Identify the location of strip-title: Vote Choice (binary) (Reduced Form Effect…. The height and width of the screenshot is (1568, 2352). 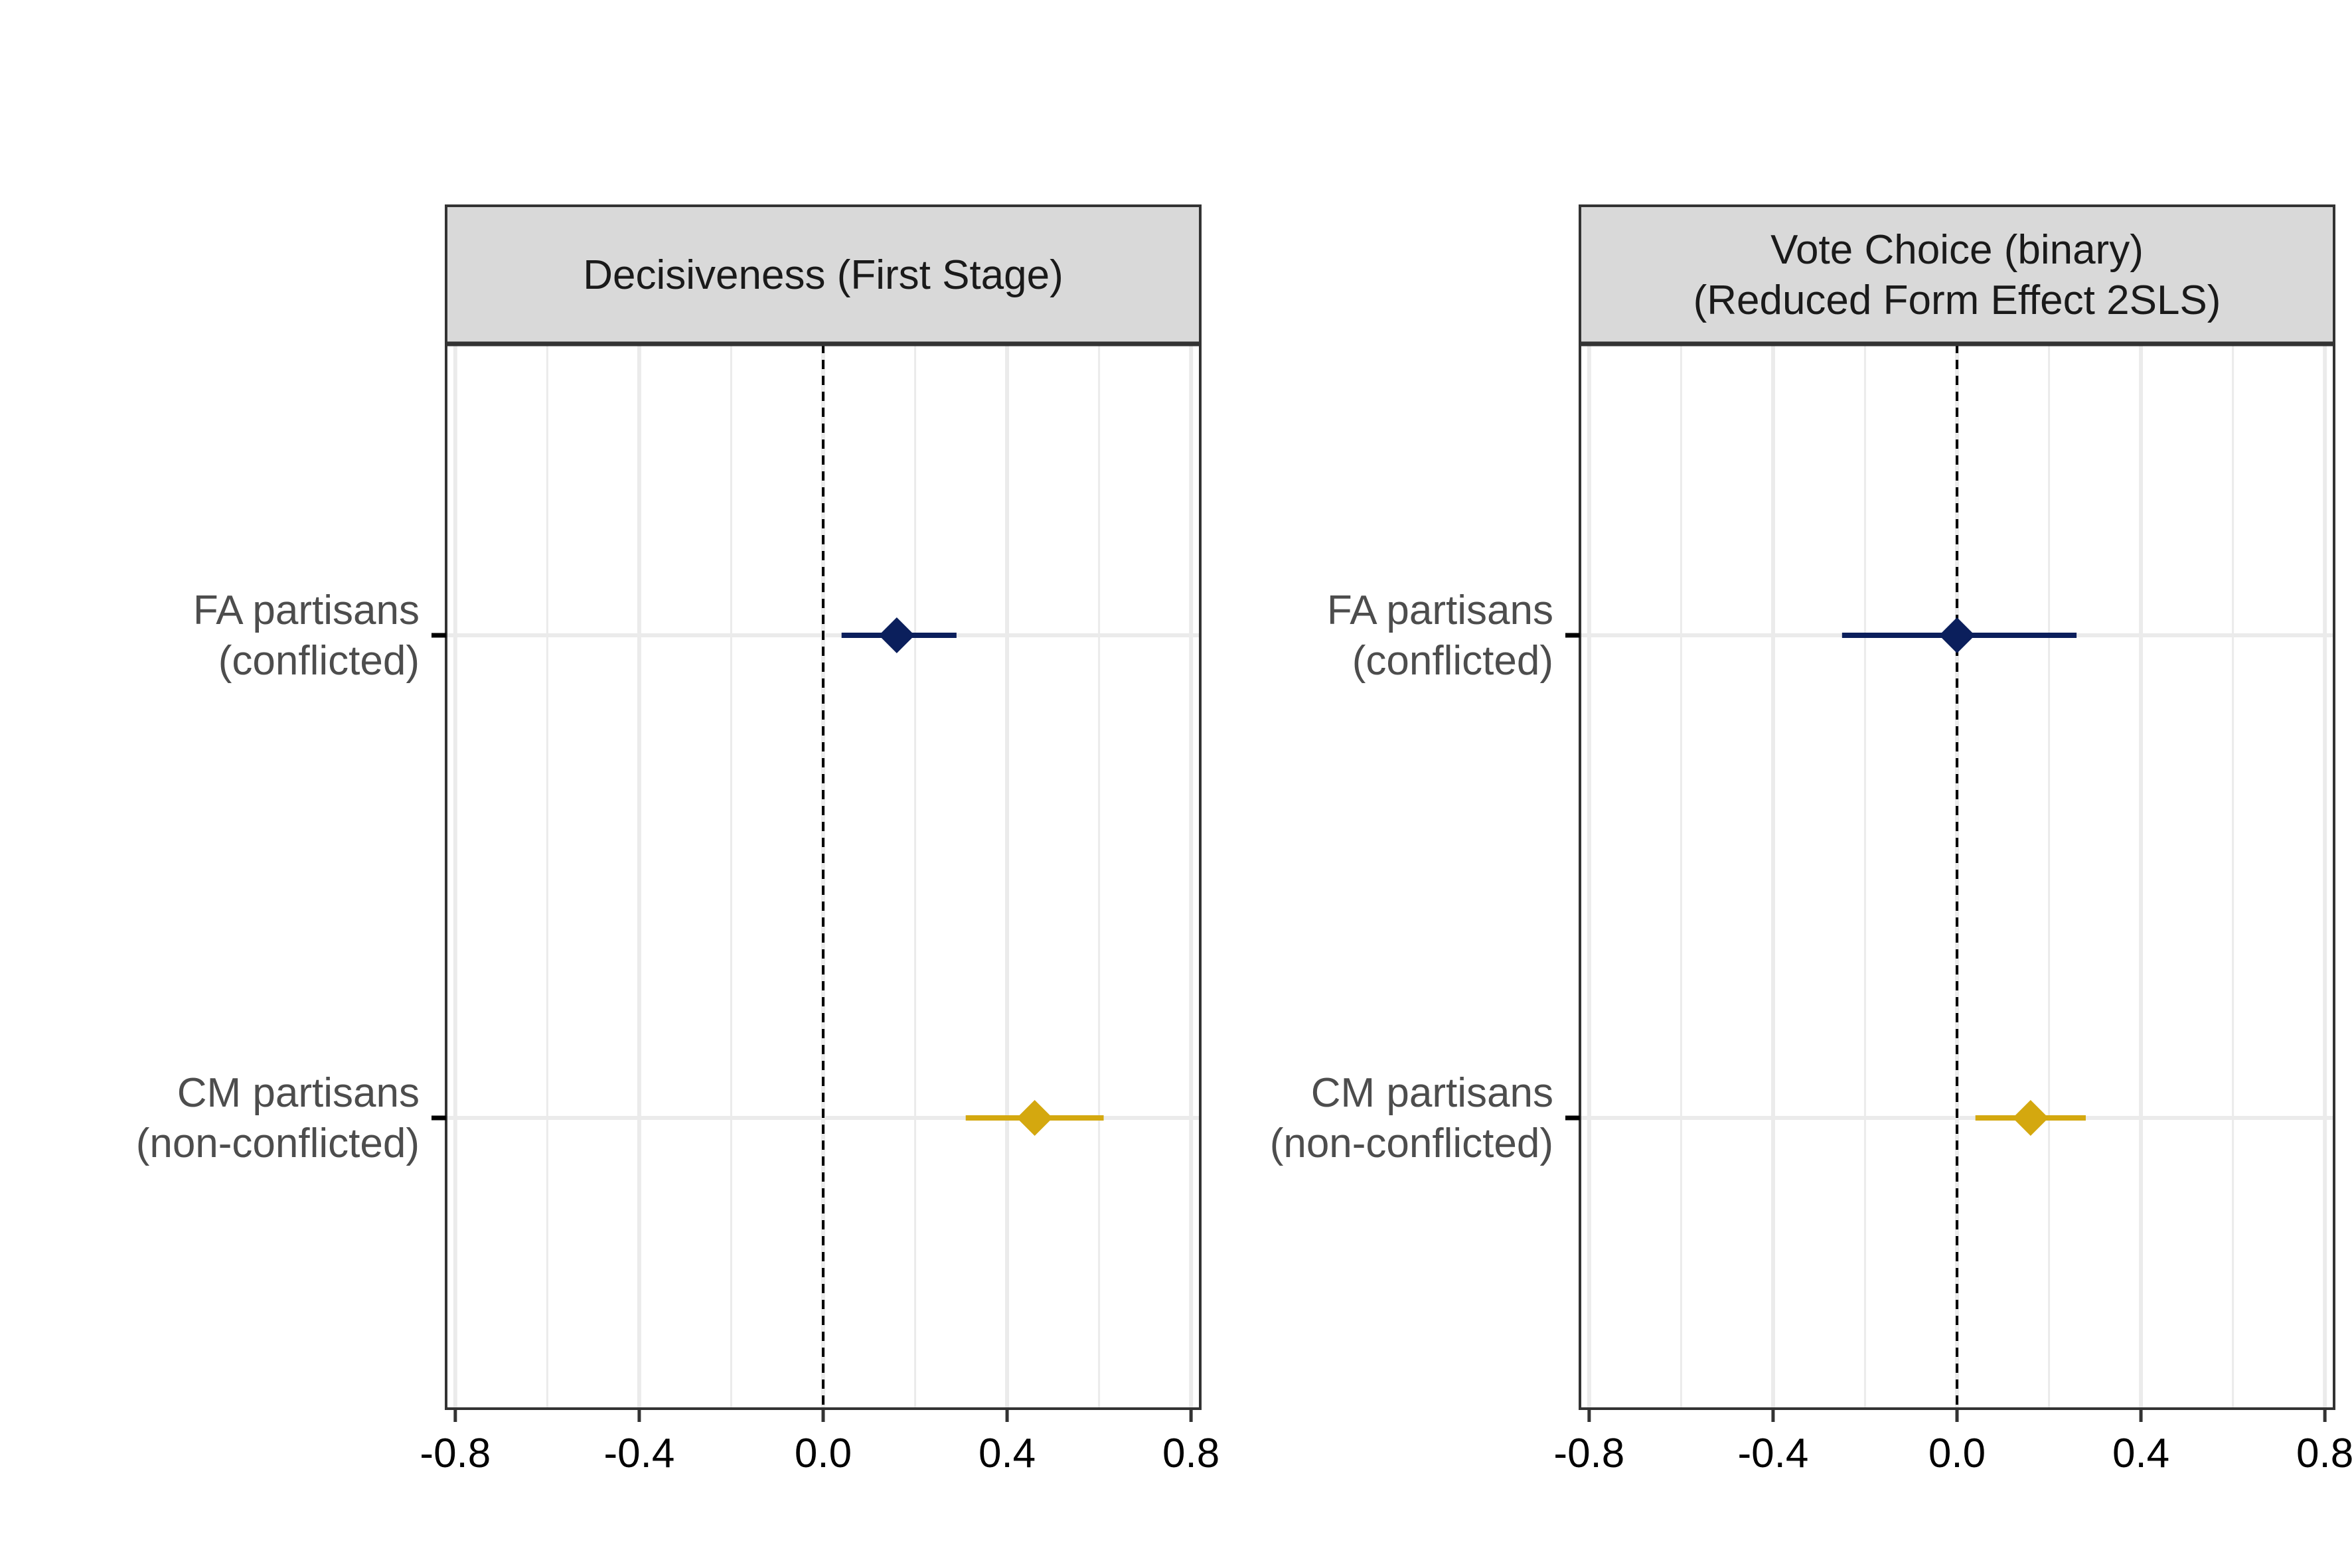
(1957, 275).